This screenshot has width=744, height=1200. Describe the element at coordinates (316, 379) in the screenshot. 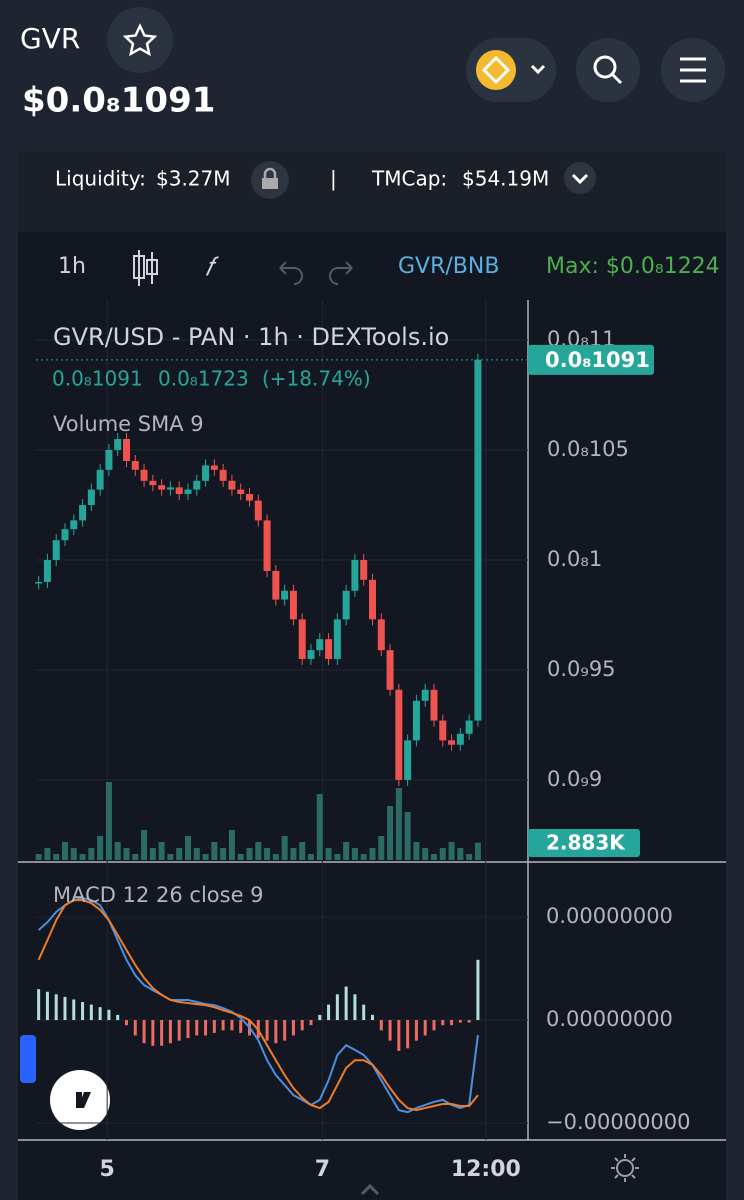

I see `legend-value: (+18.74%)` at that location.